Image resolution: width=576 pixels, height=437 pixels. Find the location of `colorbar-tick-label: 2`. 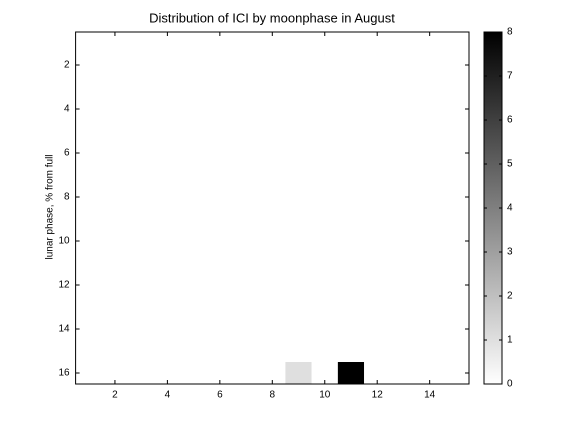

colorbar-tick-label: 2 is located at coordinates (510, 296).